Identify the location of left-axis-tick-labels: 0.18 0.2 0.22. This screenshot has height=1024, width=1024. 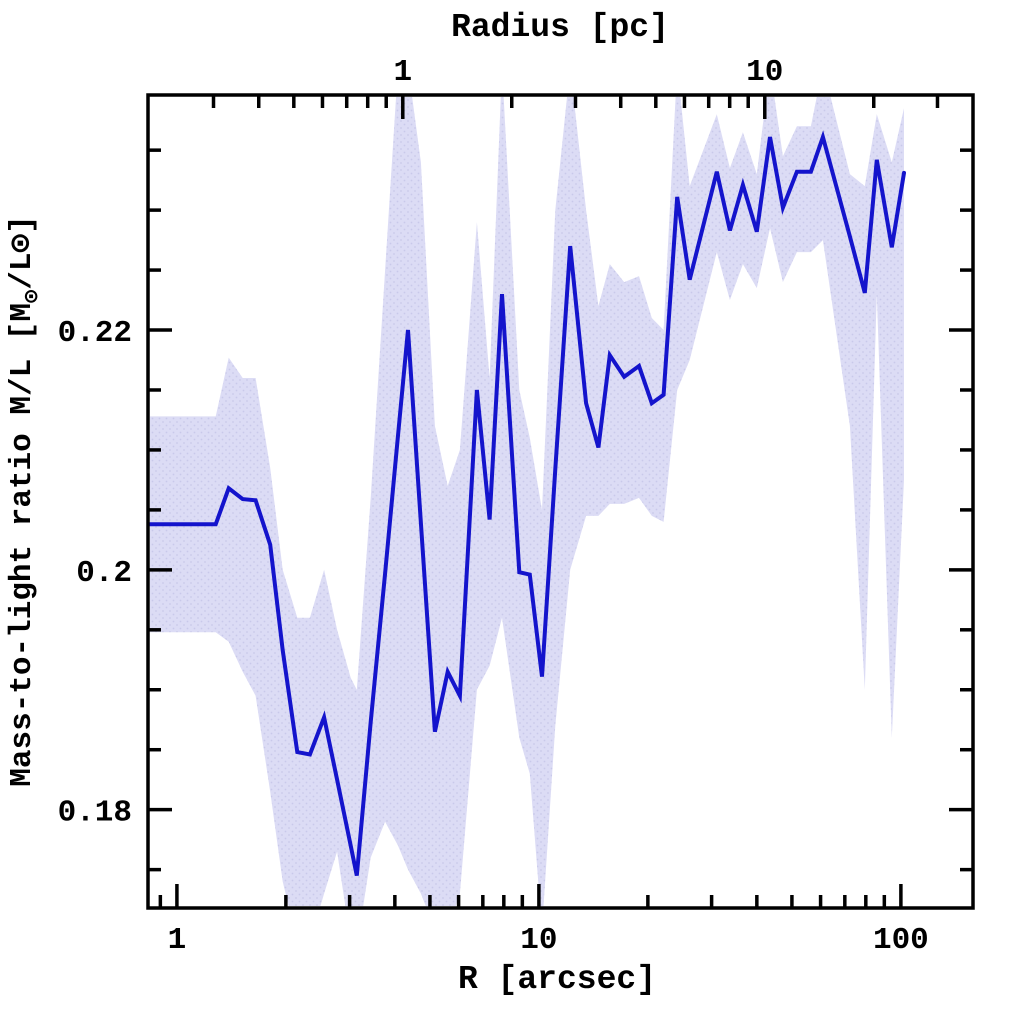
(95, 573).